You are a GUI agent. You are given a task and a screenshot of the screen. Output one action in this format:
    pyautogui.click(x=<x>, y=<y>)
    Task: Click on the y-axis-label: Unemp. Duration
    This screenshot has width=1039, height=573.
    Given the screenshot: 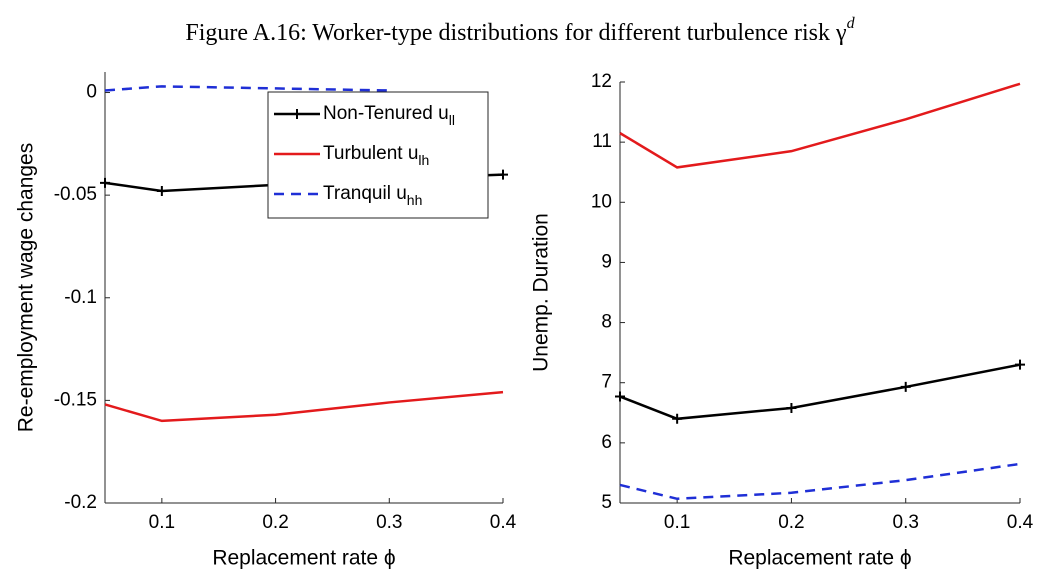 What is the action you would take?
    pyautogui.click(x=541, y=292)
    